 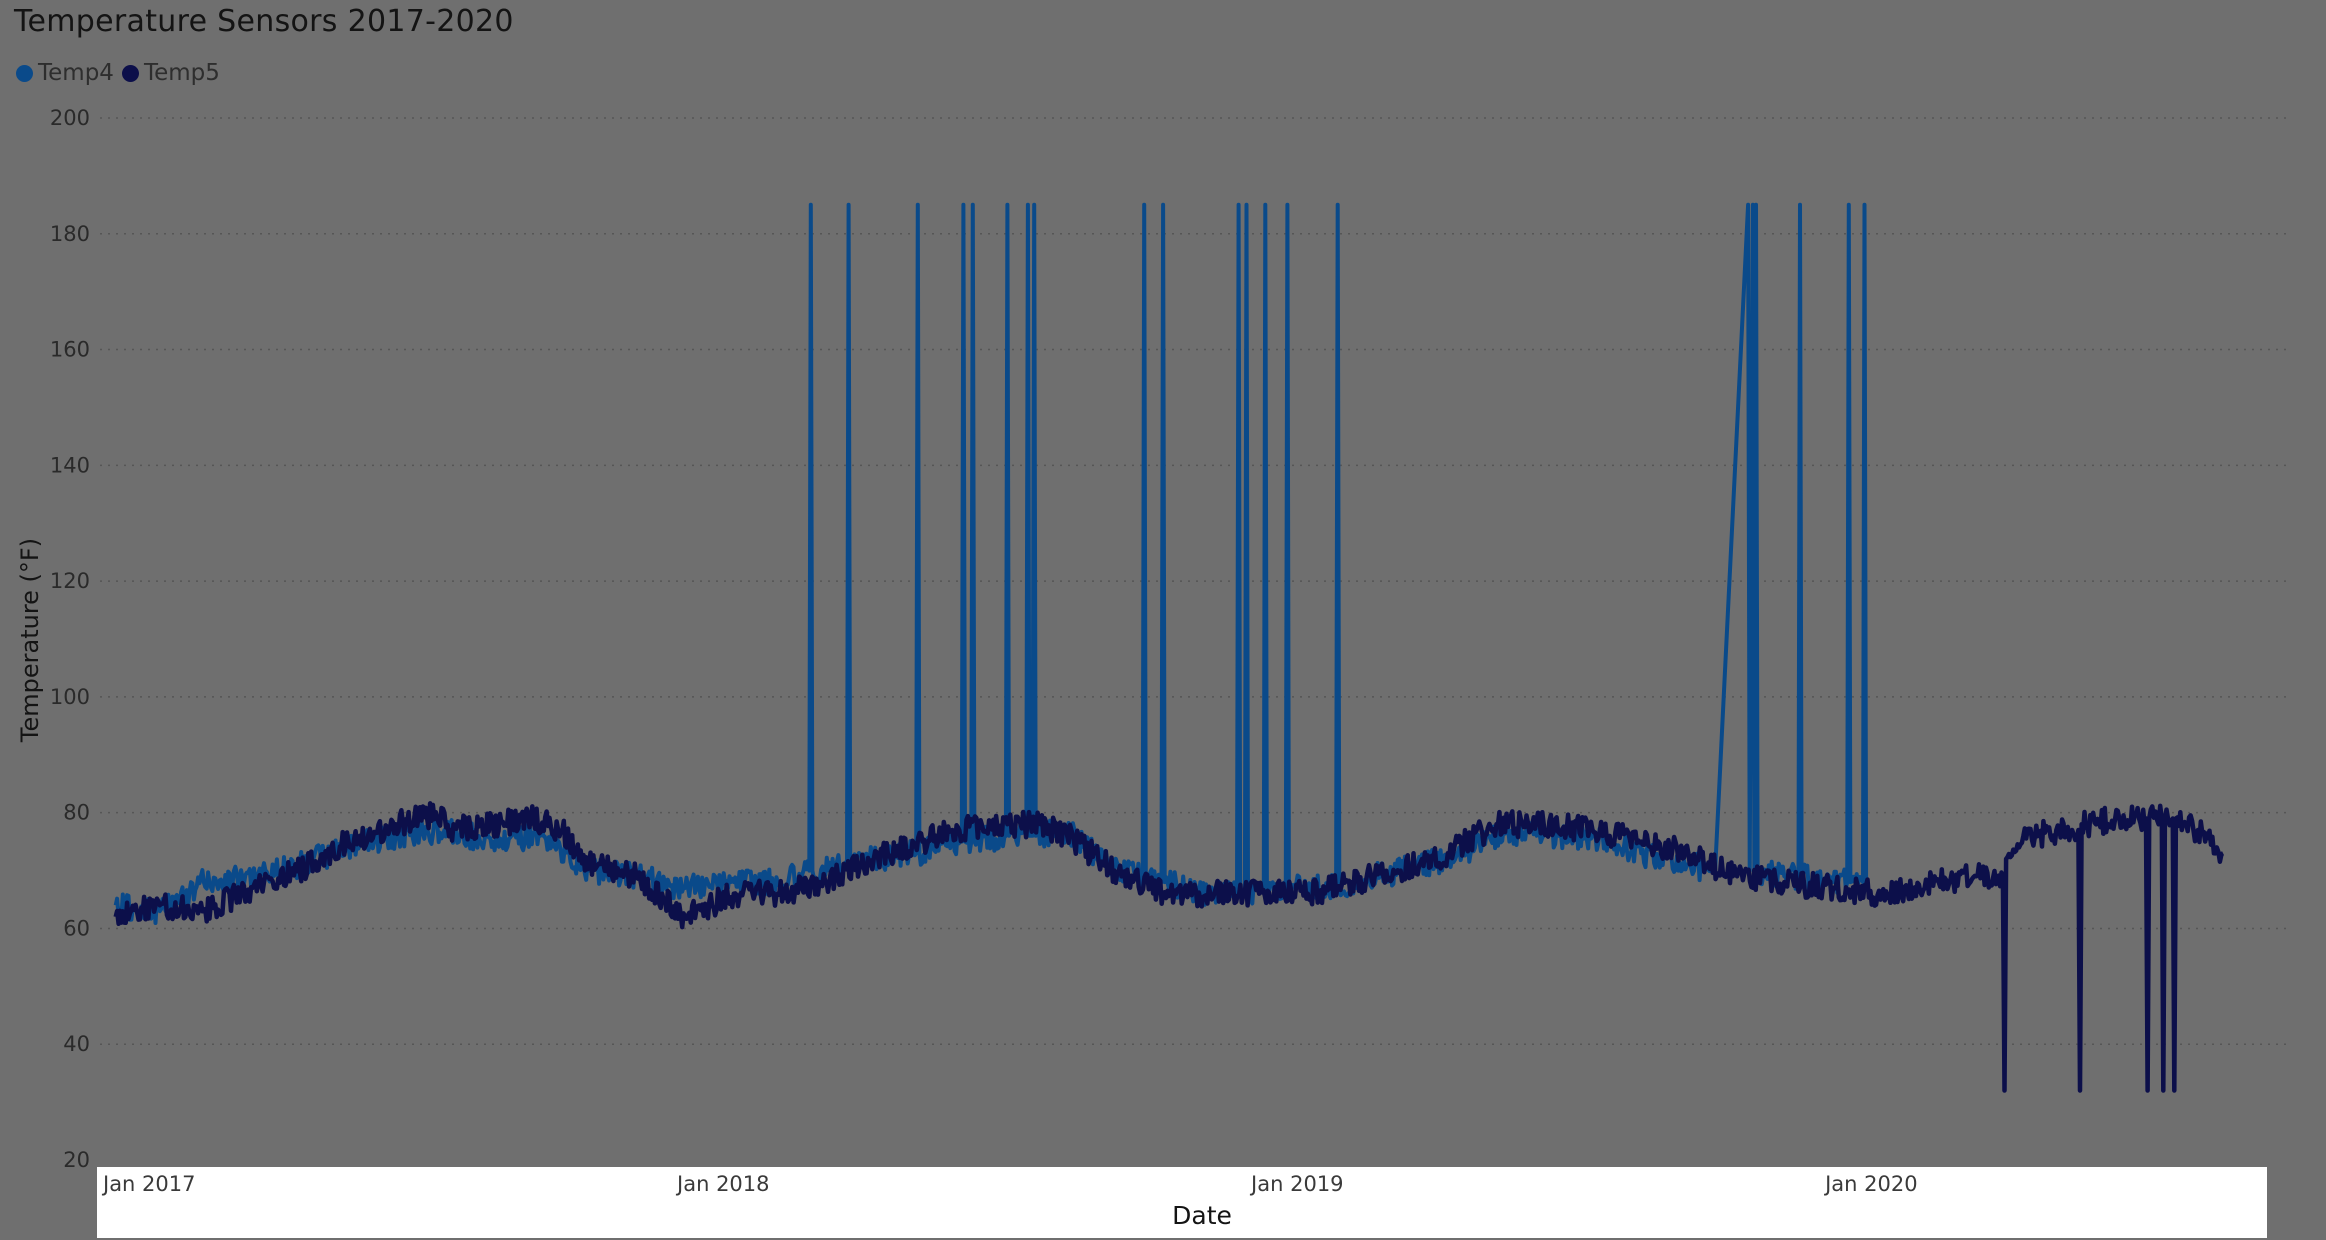 I want to click on x-tick-label: Jan 2019, so click(x=1296, y=1184).